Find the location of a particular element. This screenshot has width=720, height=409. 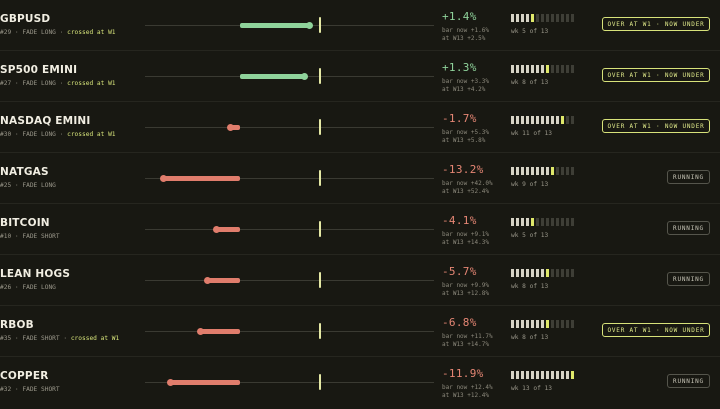

instrument-name: RBOB is located at coordinates (17, 325).